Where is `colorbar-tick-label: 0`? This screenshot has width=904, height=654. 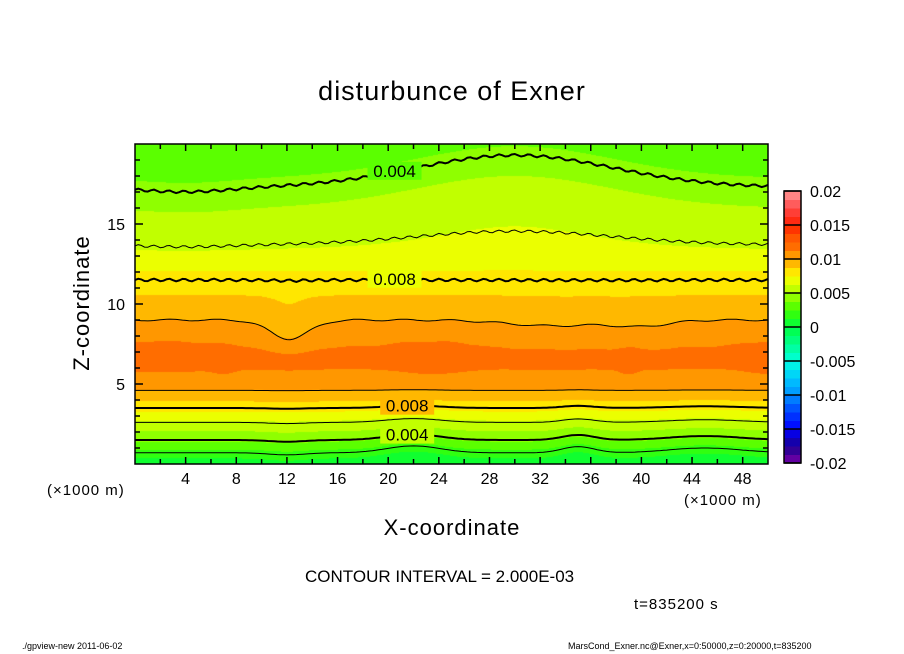
colorbar-tick-label: 0 is located at coordinates (814, 328).